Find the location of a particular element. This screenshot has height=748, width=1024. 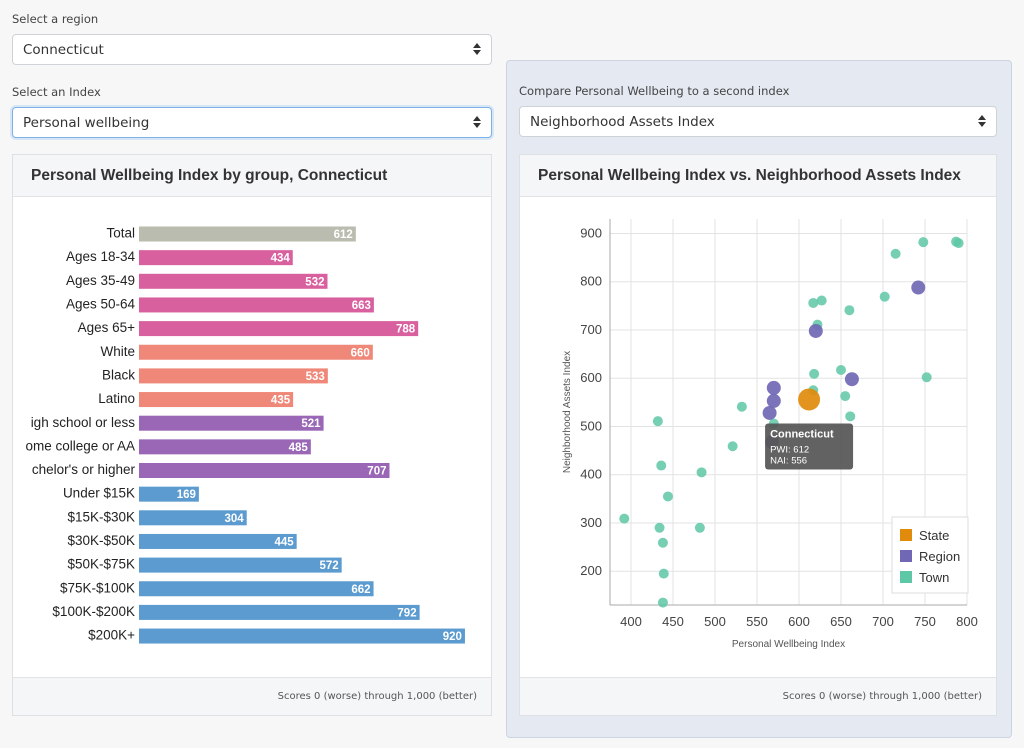

bar-label-latino: Latino is located at coordinates (116, 398).